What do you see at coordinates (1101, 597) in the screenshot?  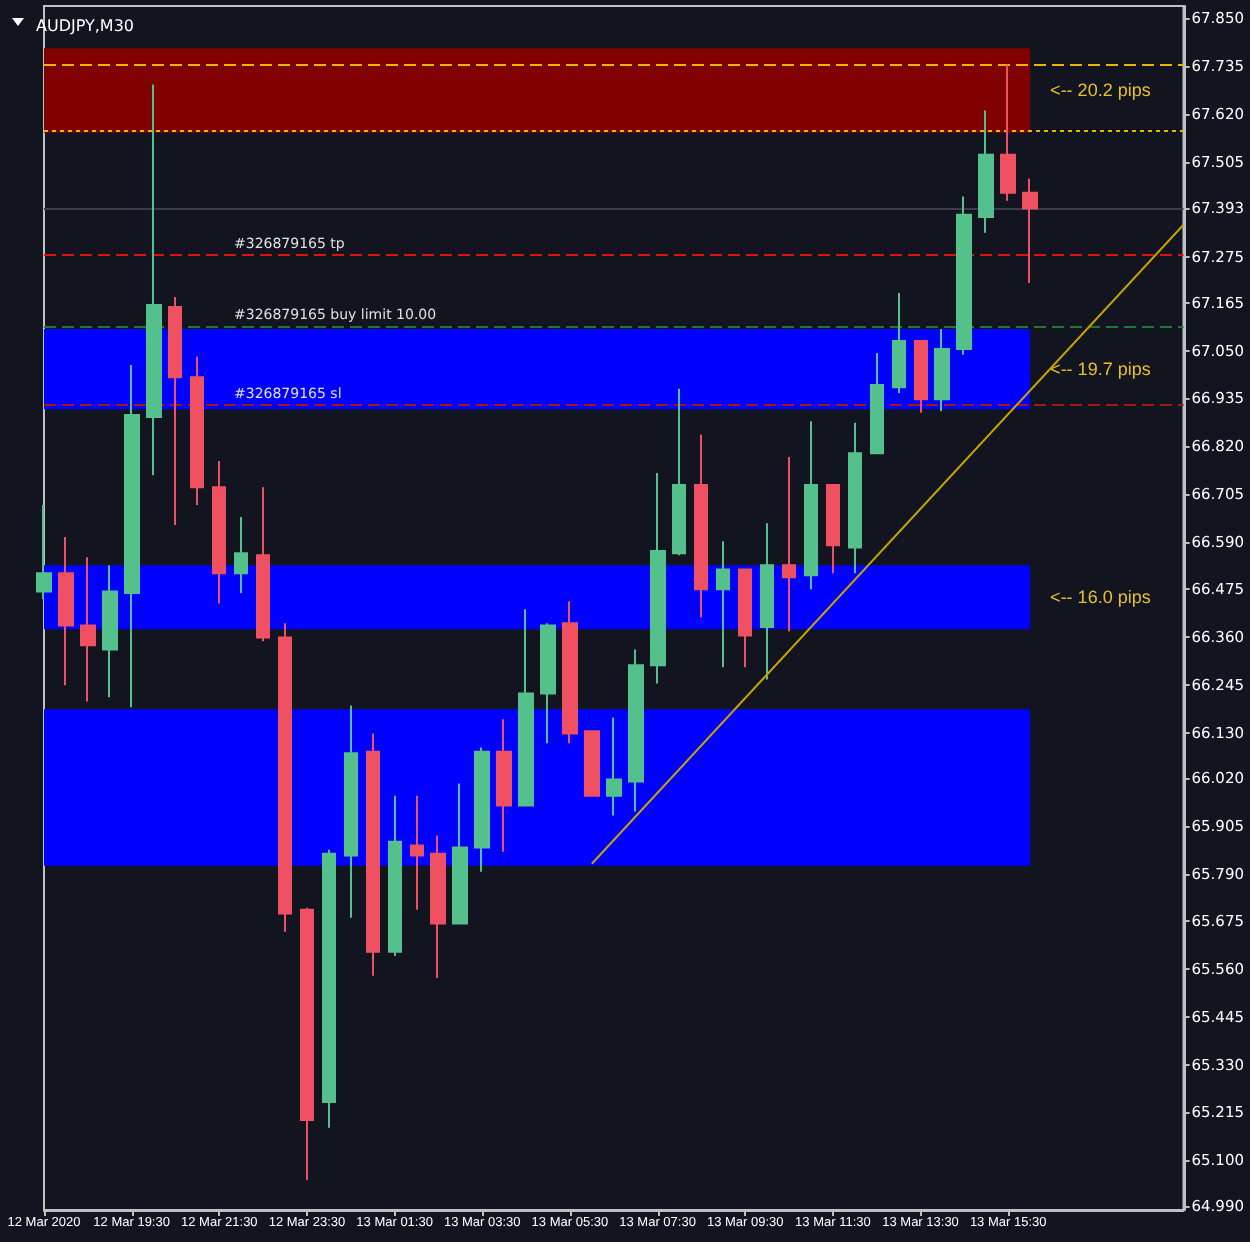 I see `band-label: <-- 16.0 pips` at bounding box center [1101, 597].